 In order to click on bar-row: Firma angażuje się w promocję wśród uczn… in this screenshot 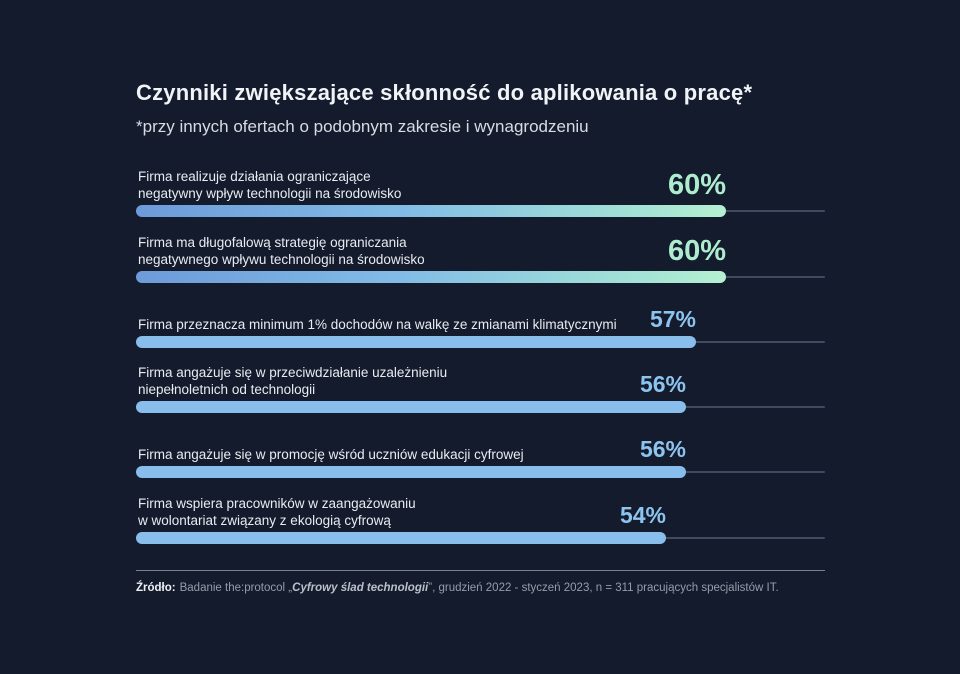, I will do `click(480, 447)`.